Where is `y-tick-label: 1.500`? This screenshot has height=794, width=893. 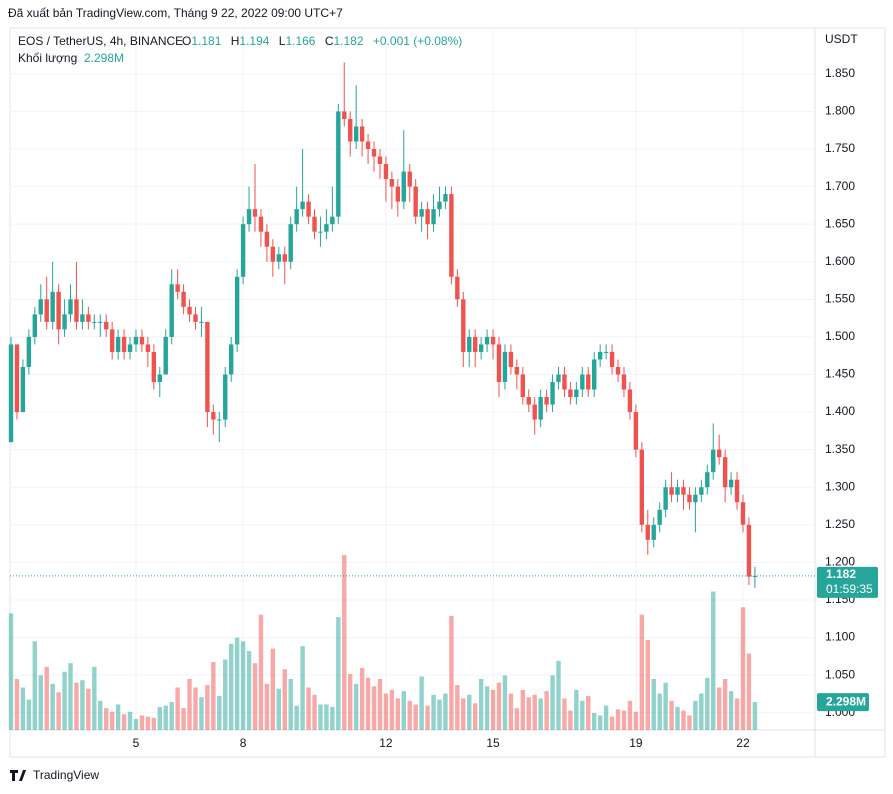
y-tick-label: 1.500 is located at coordinates (840, 336).